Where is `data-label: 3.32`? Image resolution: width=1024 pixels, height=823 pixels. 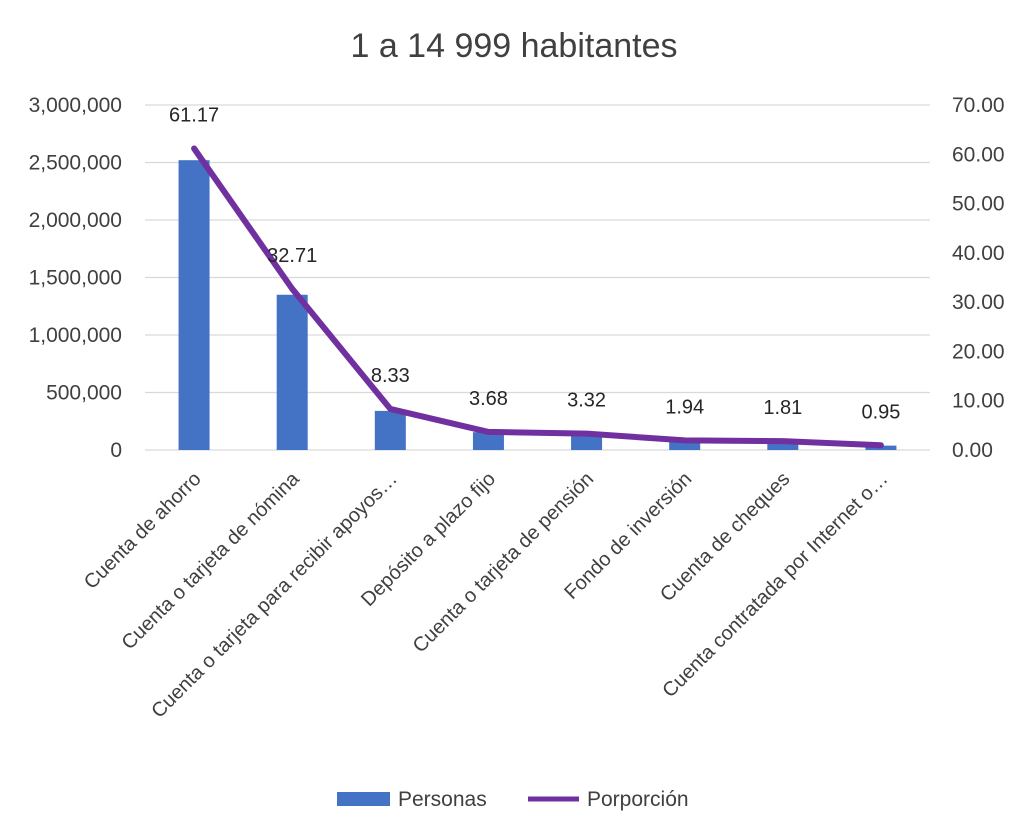
data-label: 3.32 is located at coordinates (586, 401).